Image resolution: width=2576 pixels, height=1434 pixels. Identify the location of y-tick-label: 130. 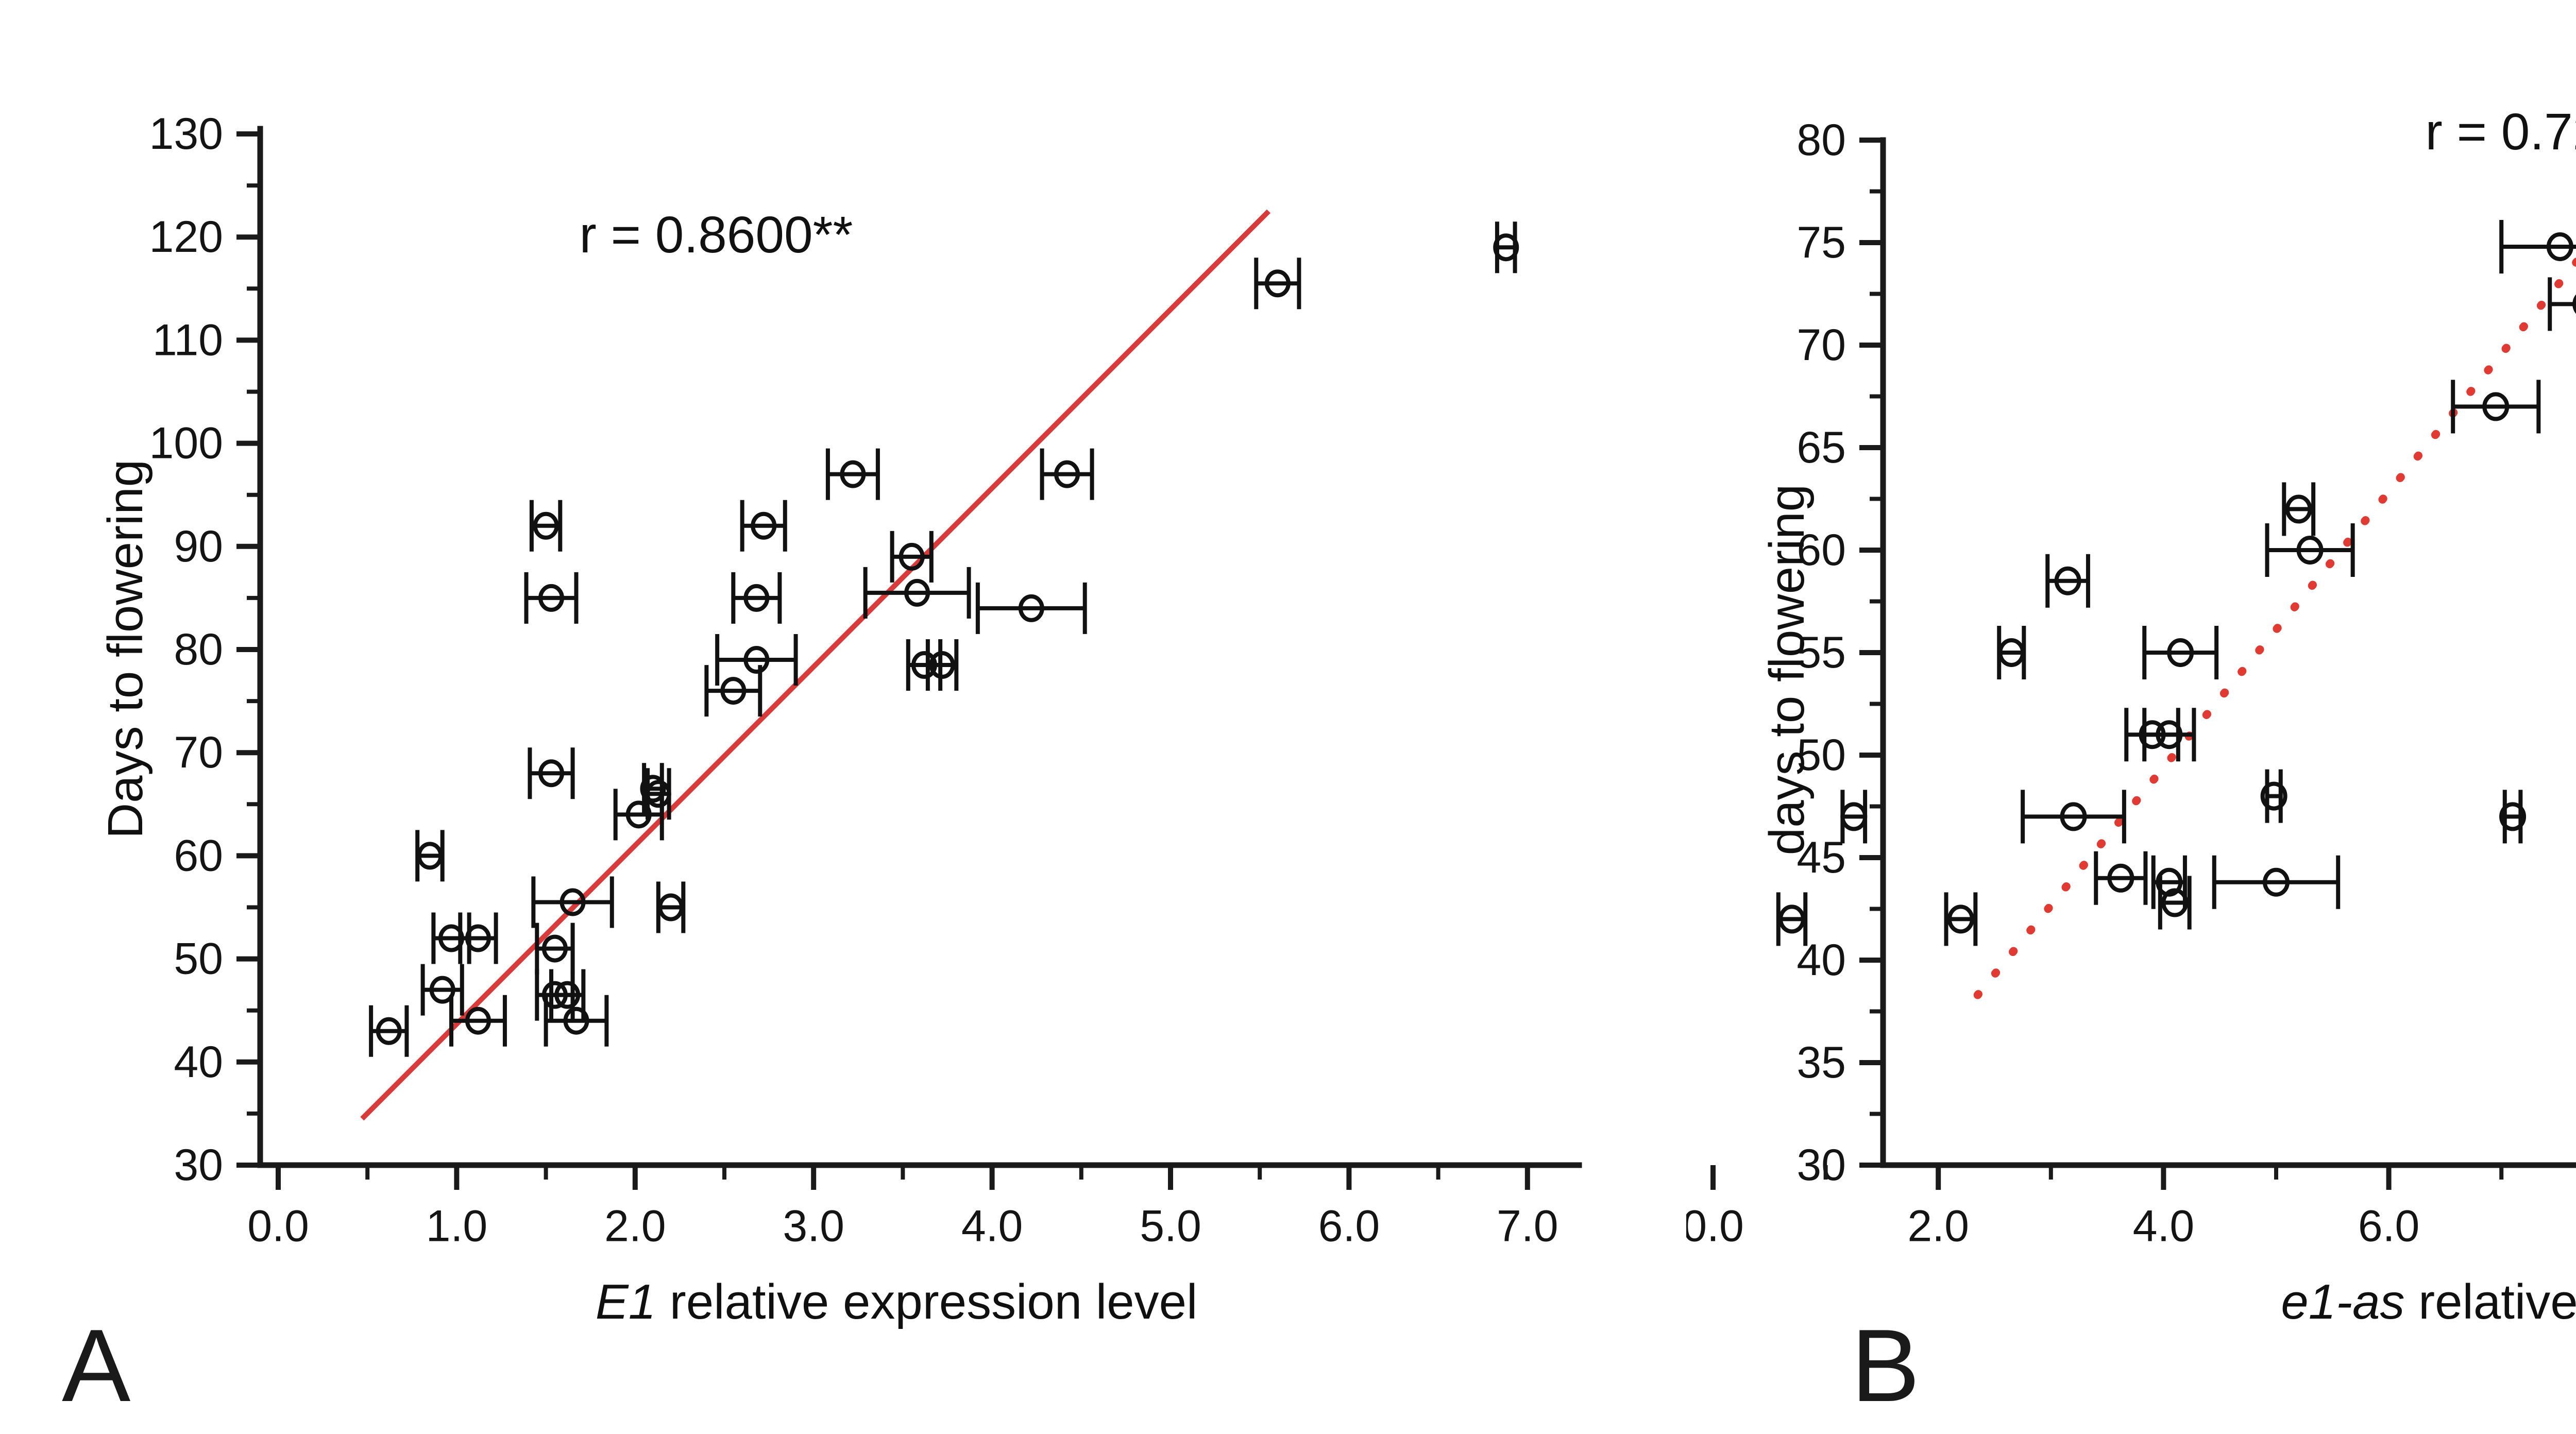
(186, 134).